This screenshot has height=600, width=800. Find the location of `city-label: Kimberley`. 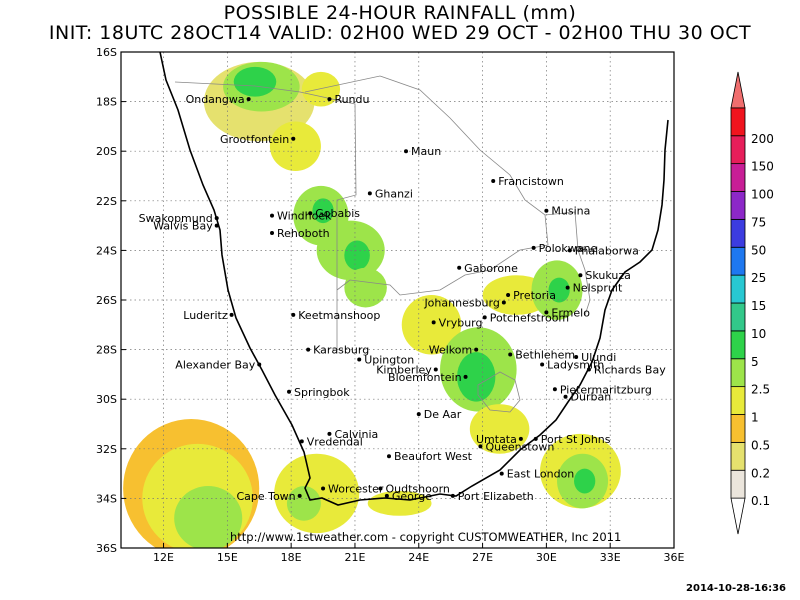

city-label: Kimberley is located at coordinates (404, 369).